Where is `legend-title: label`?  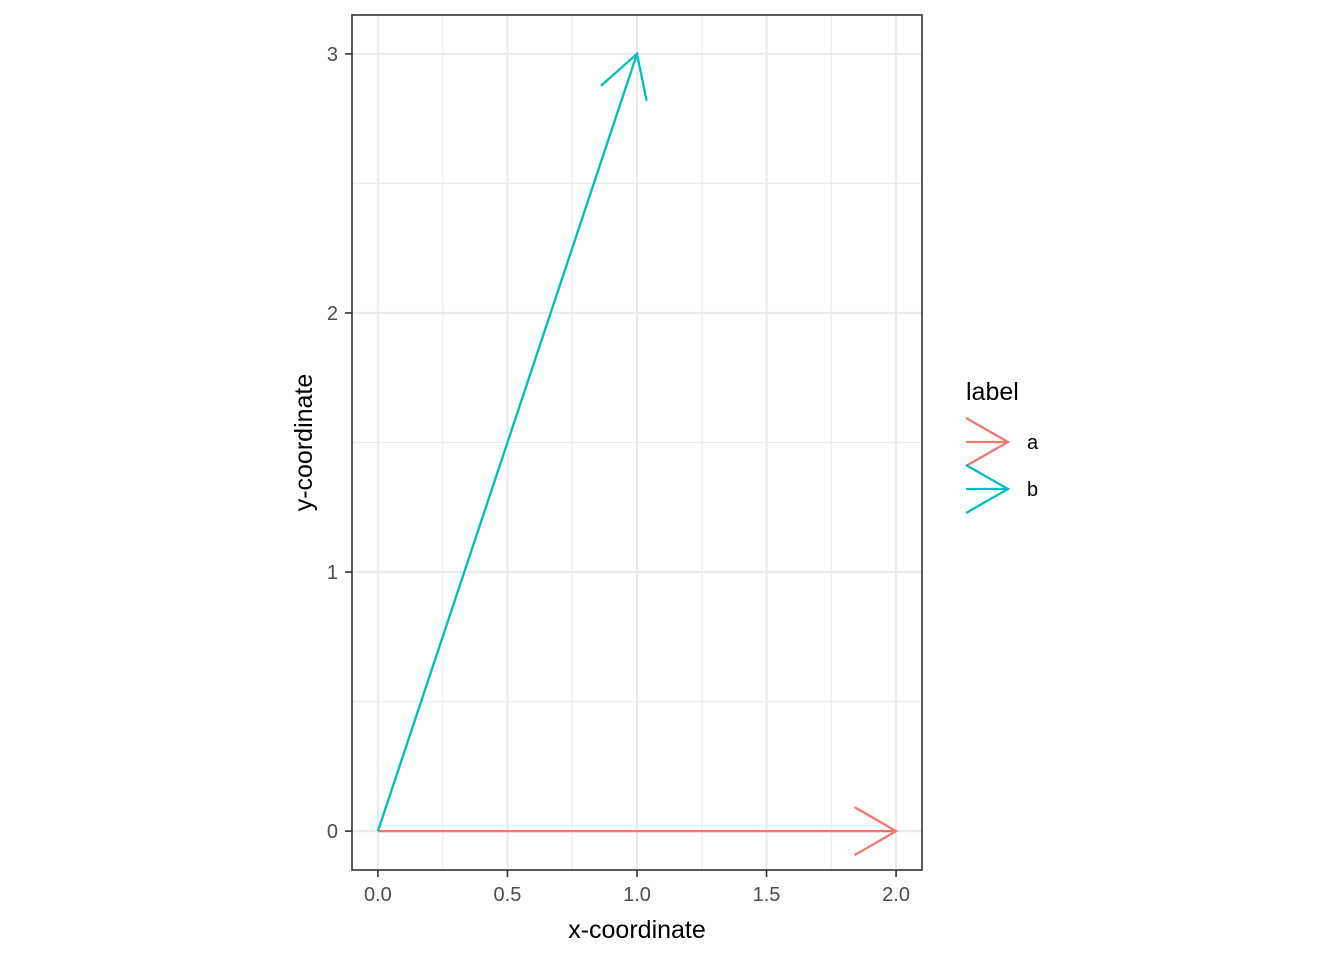 legend-title: label is located at coordinates (992, 392).